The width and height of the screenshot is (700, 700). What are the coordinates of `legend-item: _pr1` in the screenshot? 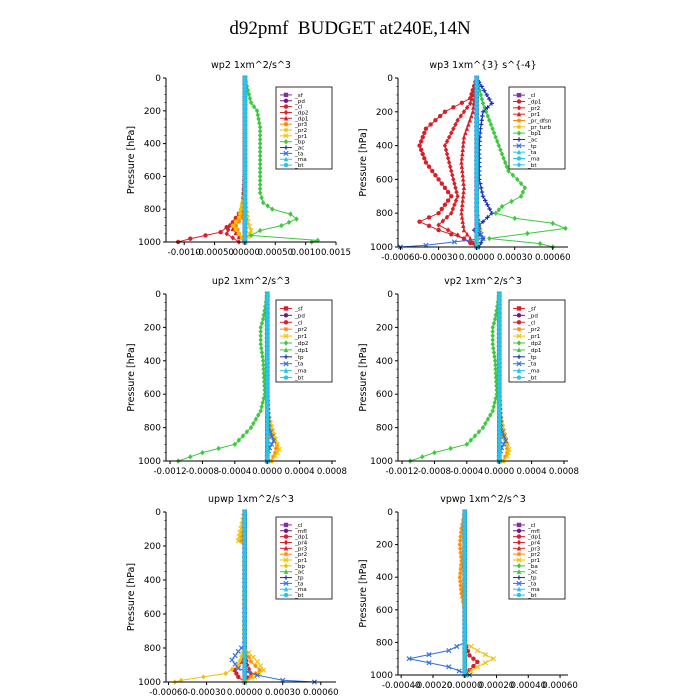 It's located at (527, 114).